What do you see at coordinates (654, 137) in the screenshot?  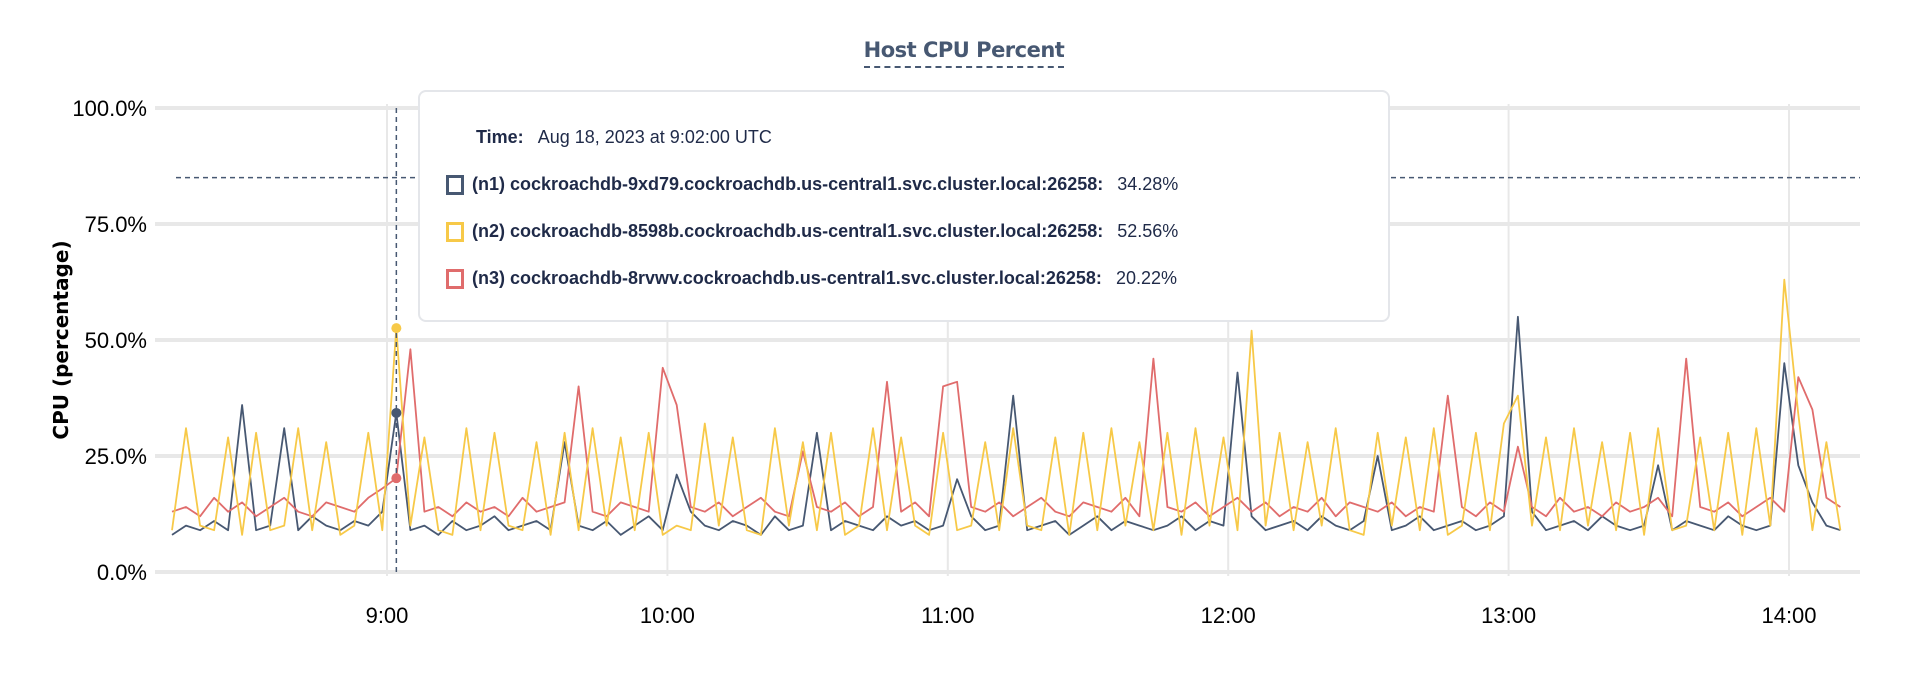 I see `tooltip-time-value: Aug 18, 2023 at 9:02:00 UTC` at bounding box center [654, 137].